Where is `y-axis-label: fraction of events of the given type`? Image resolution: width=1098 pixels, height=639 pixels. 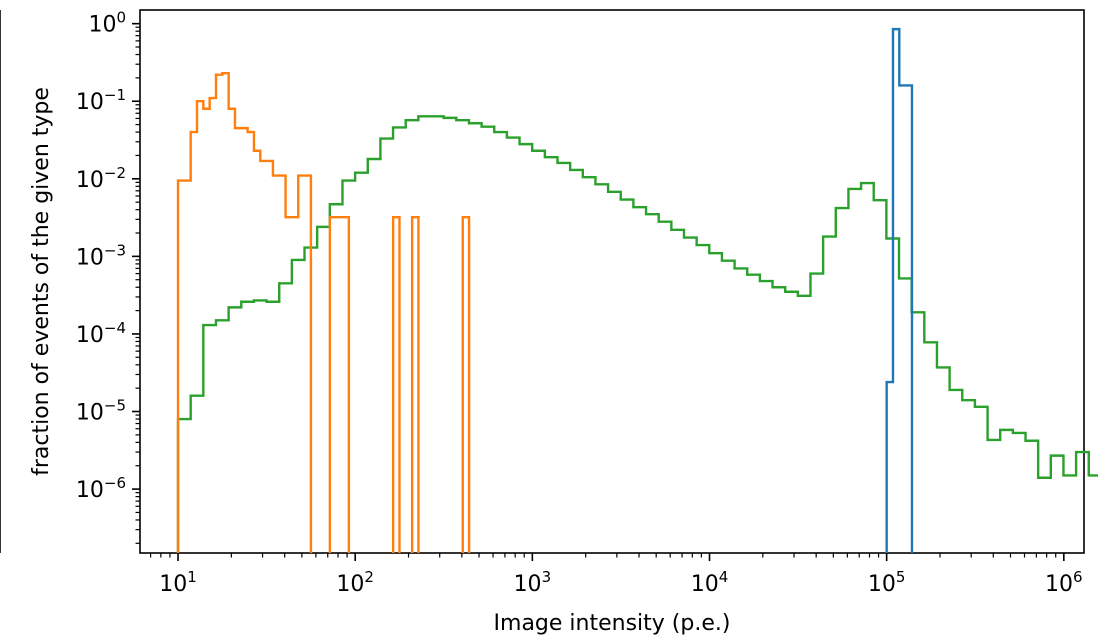
y-axis-label: fraction of events of the given type is located at coordinates (41, 281).